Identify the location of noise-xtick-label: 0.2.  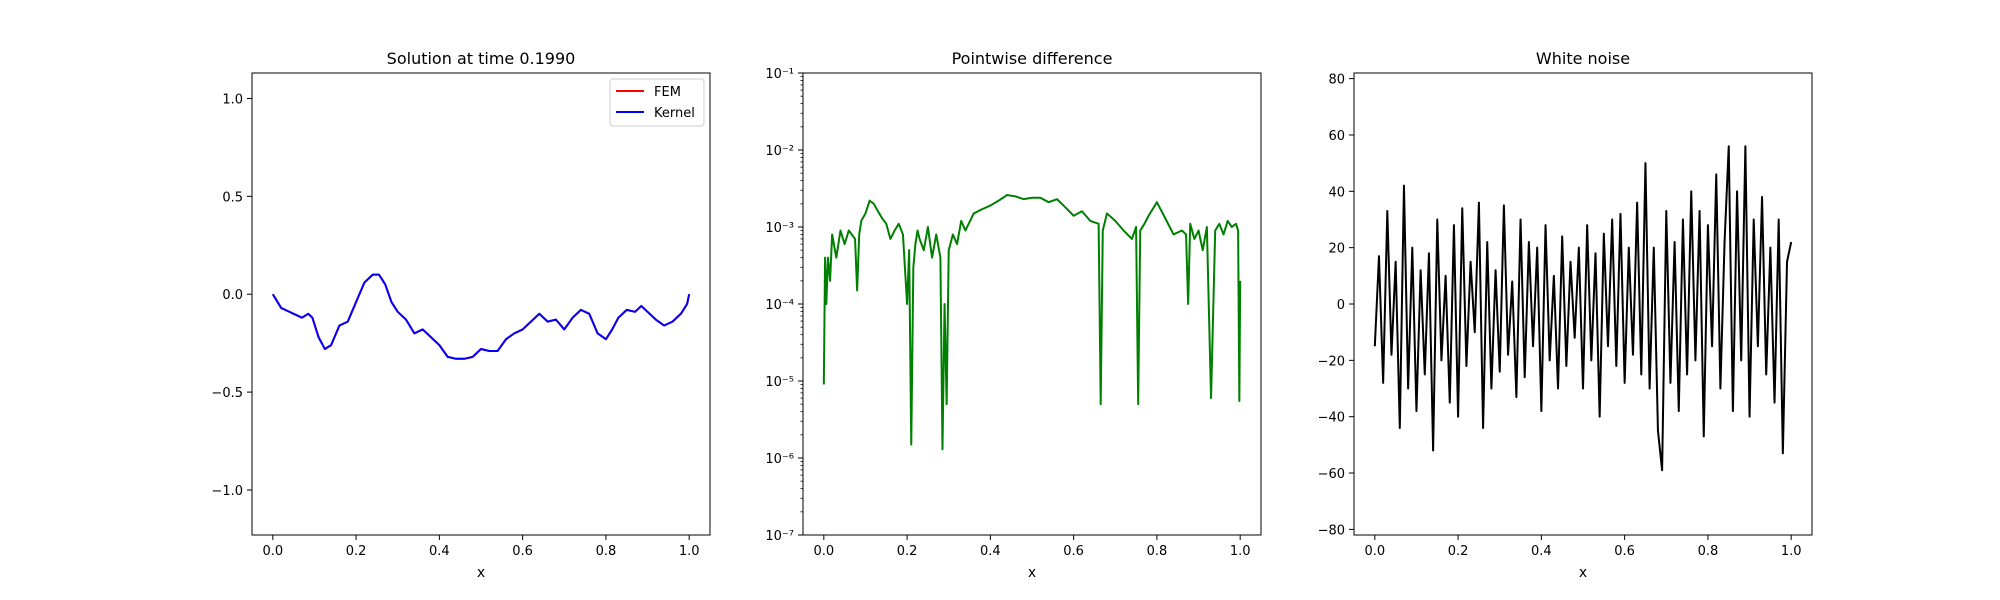
(1458, 551).